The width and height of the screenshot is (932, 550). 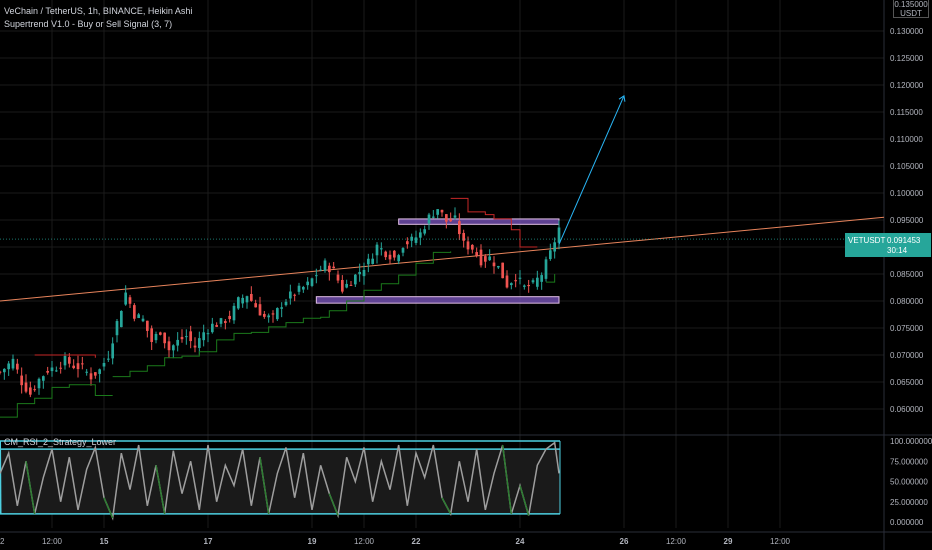 What do you see at coordinates (208, 541) in the screenshot?
I see `time-tick-label: 17` at bounding box center [208, 541].